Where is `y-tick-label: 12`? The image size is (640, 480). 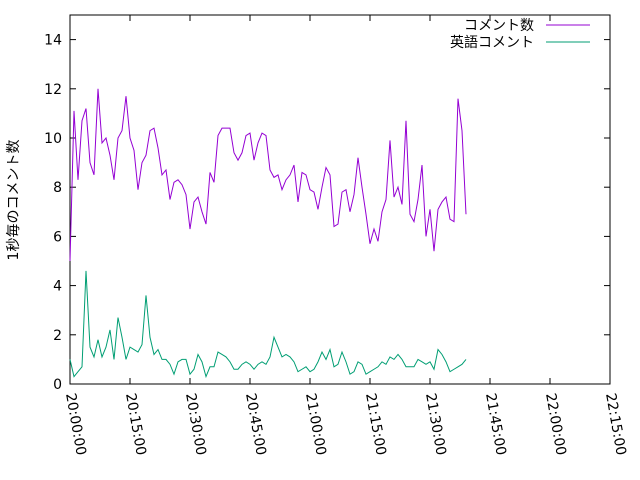 y-tick-label: 12 is located at coordinates (53, 90).